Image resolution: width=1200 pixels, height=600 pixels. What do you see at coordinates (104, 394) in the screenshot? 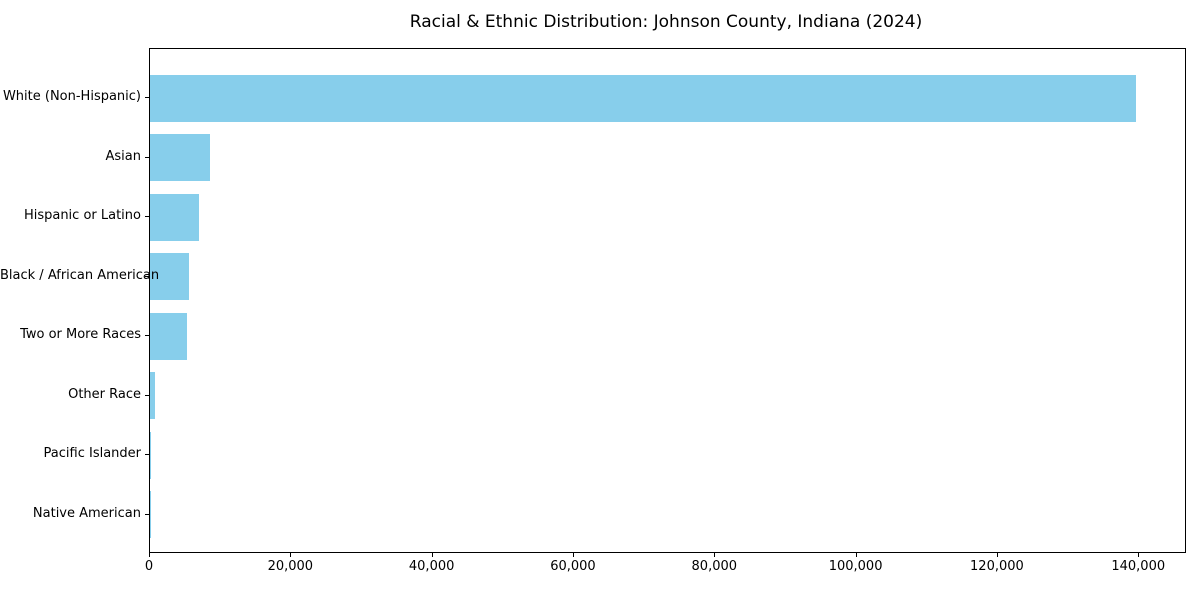
I see `y-tick-label: Other Race` at bounding box center [104, 394].